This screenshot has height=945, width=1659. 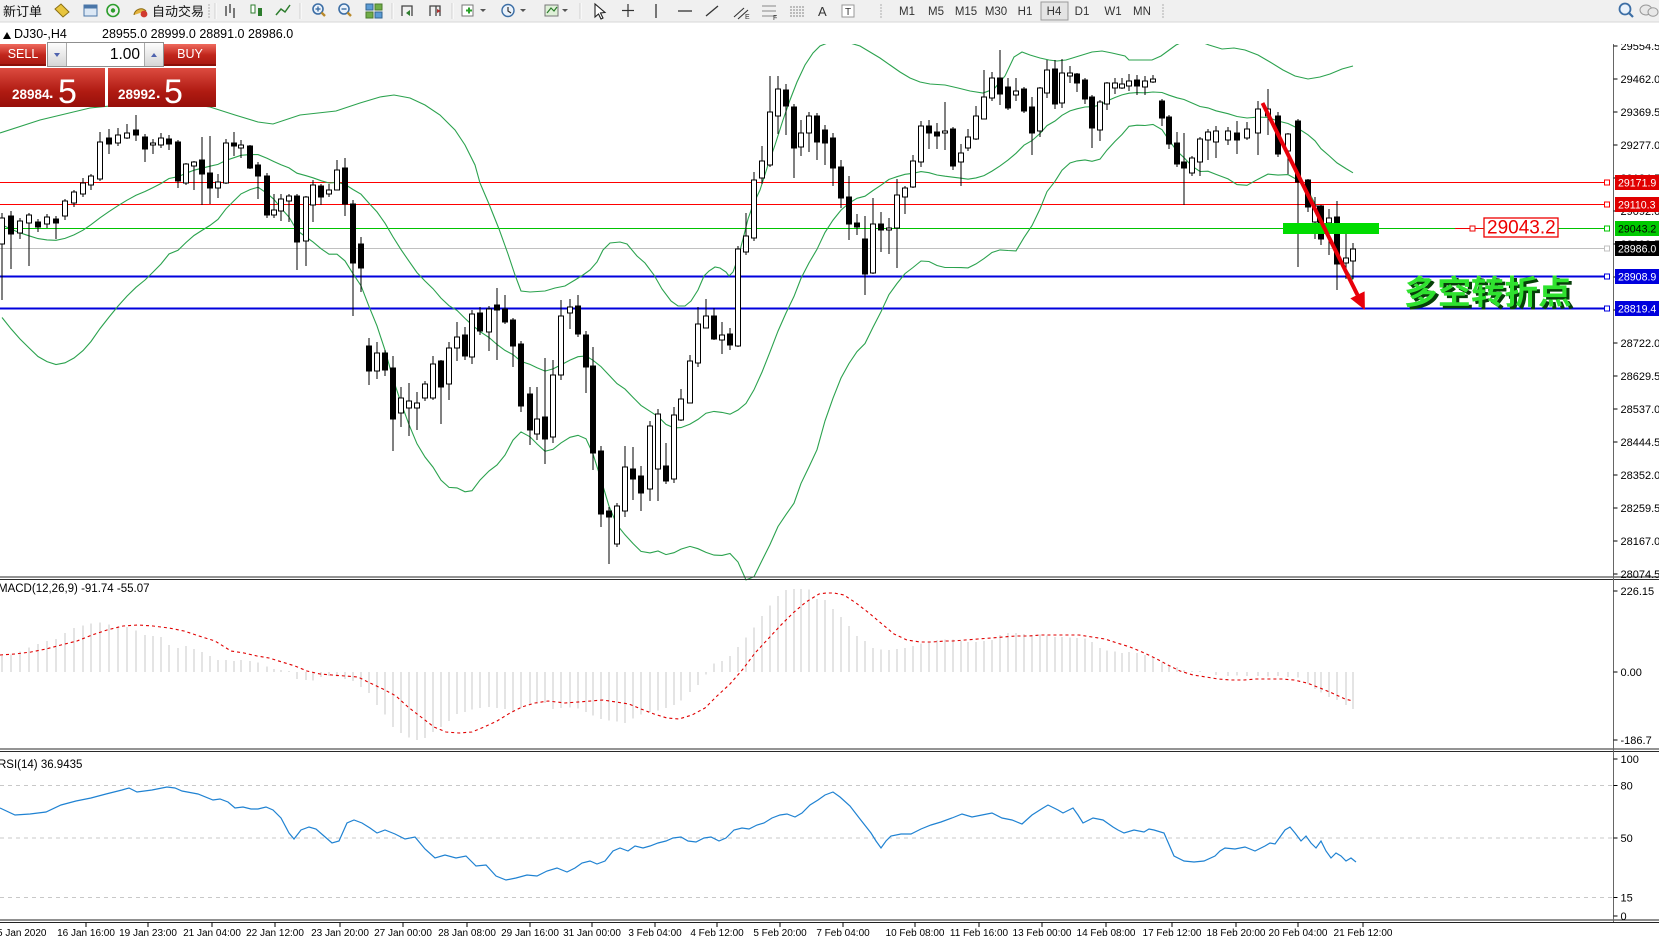 I want to click on svg-text: 18 Feb 20:00, so click(x=1236, y=933).